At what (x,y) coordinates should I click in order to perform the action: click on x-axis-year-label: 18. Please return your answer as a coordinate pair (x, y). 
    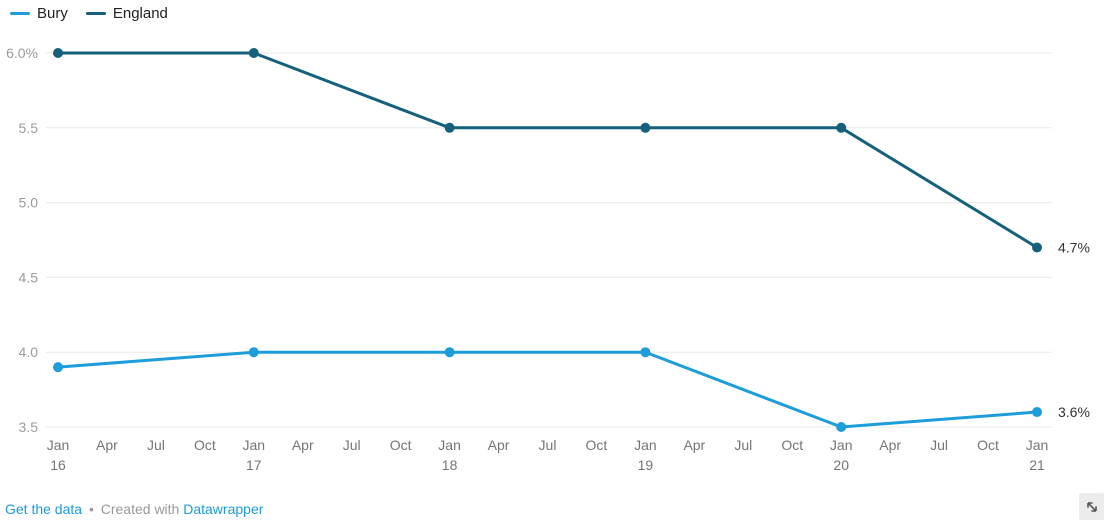
    Looking at the image, I should click on (450, 465).